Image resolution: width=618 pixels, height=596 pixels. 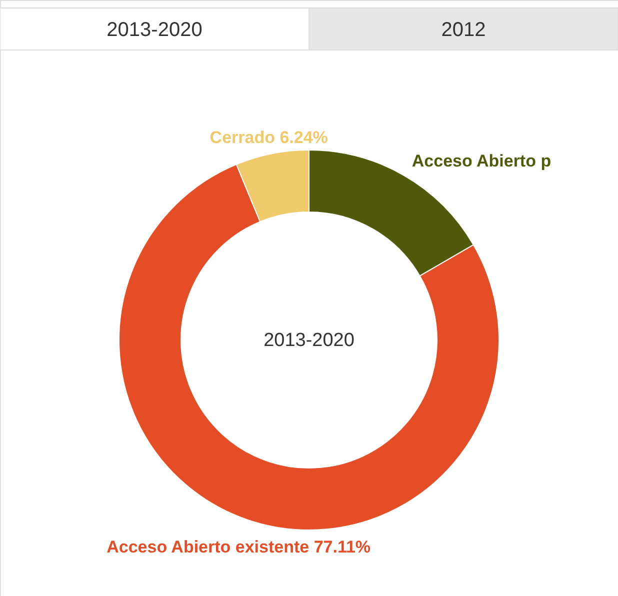 What do you see at coordinates (238, 547) in the screenshot?
I see `slice-label: Acceso Abierto existente 77.11%` at bounding box center [238, 547].